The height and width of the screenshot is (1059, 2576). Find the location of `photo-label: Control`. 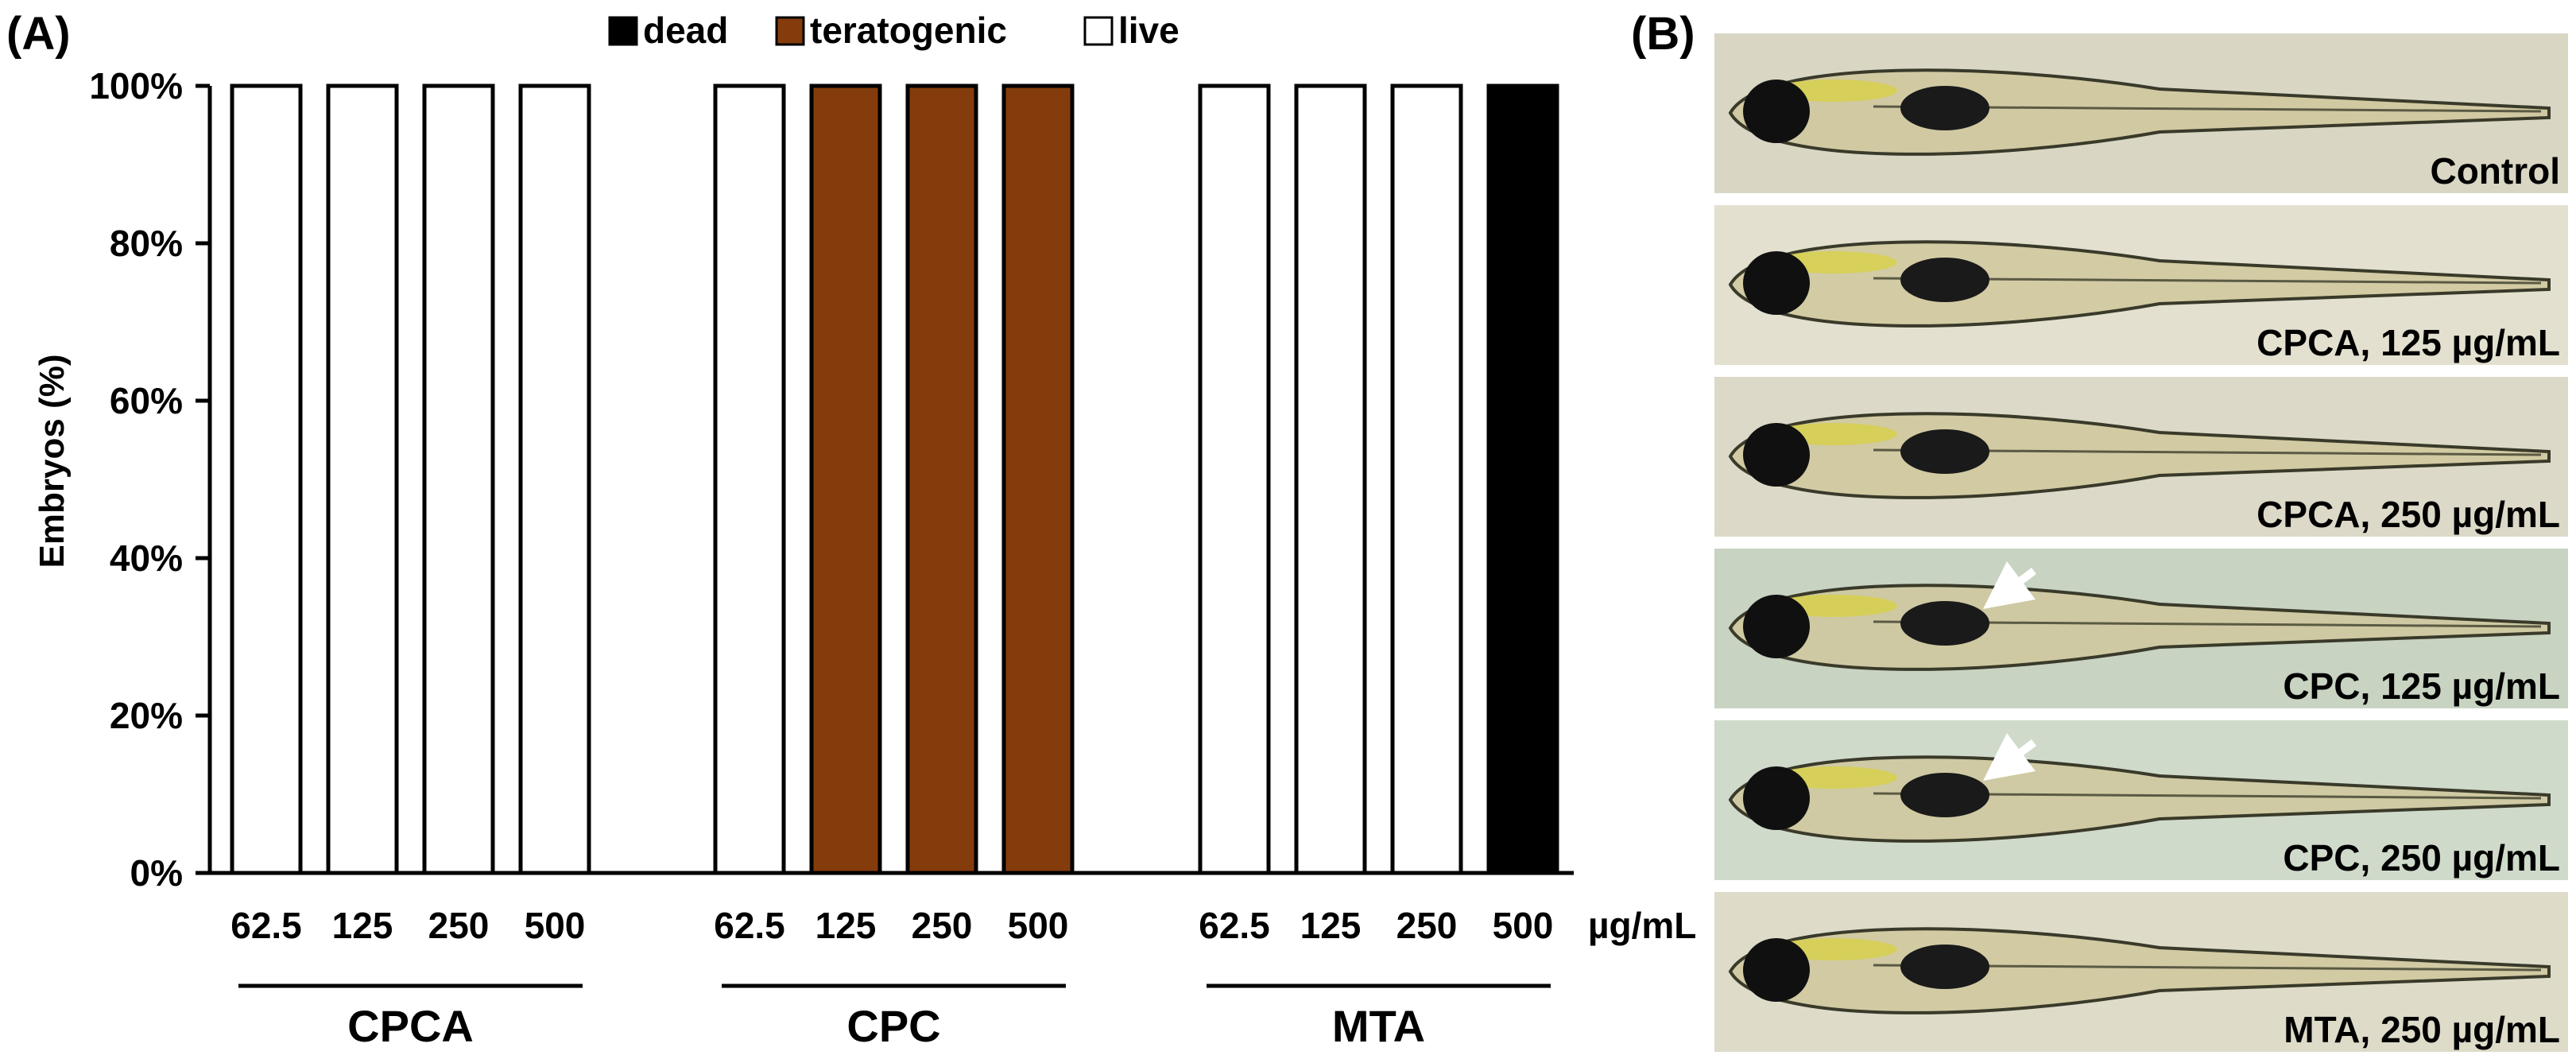

photo-label: Control is located at coordinates (2495, 171).